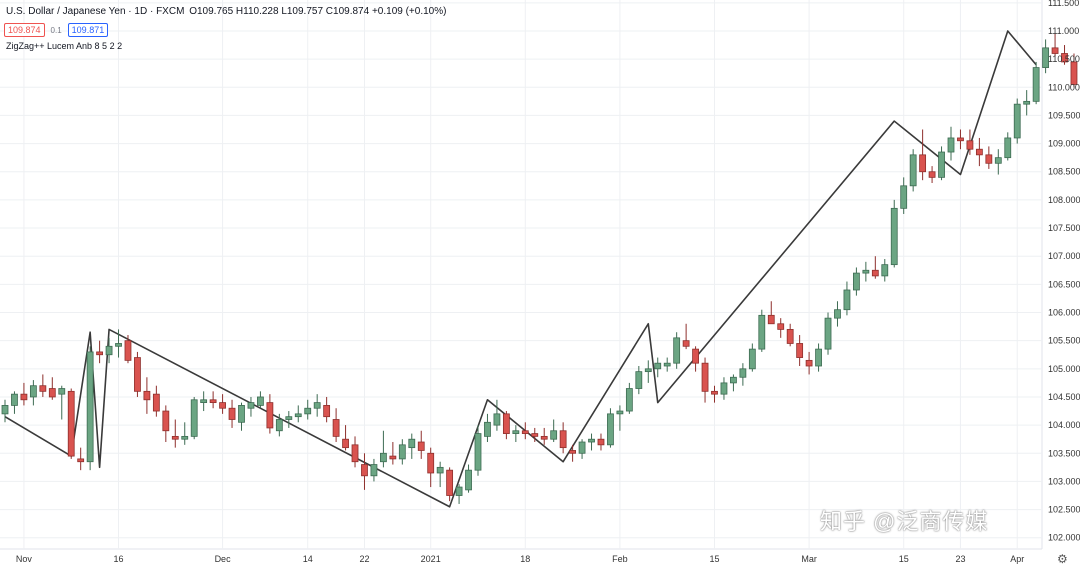  What do you see at coordinates (1064, 481) in the screenshot?
I see `y-tick-label: 103.000` at bounding box center [1064, 481].